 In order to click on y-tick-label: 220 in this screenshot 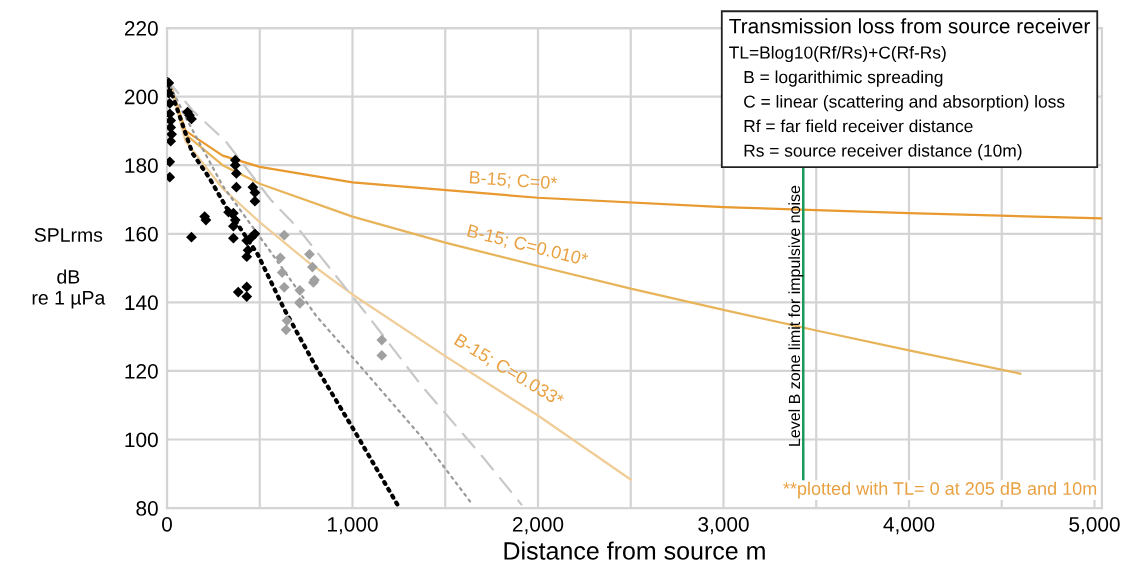, I will do `click(141, 28)`.